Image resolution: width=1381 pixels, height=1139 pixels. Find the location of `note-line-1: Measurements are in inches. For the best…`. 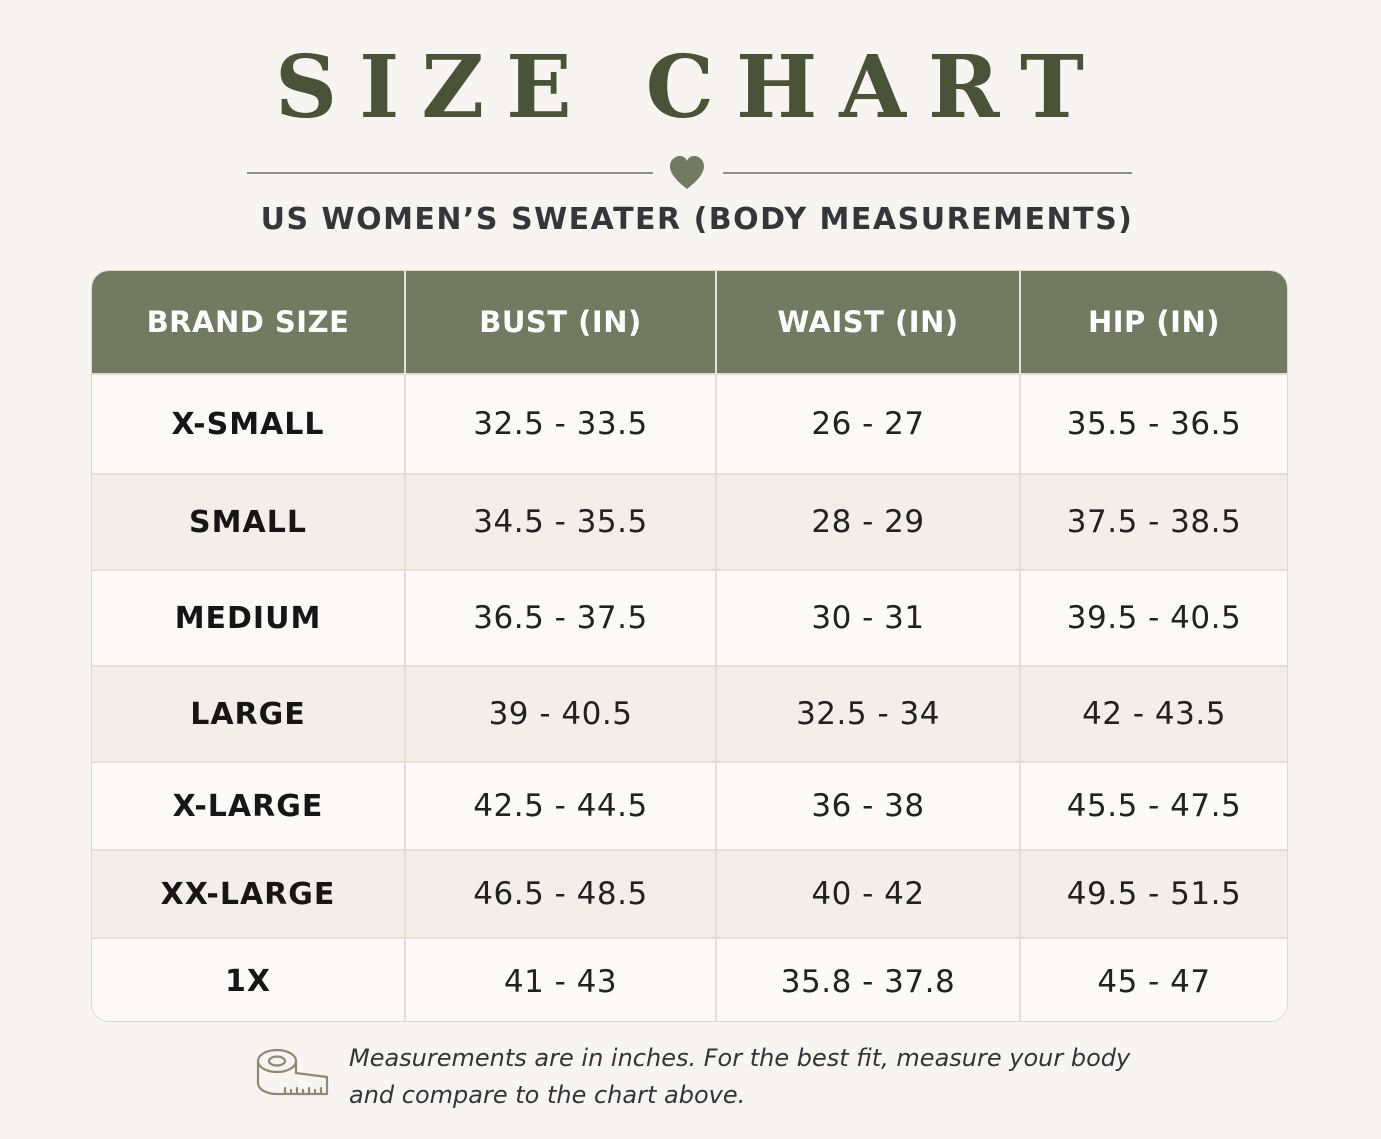

note-line-1: Measurements are in inches. For the best… is located at coordinates (740, 1058).